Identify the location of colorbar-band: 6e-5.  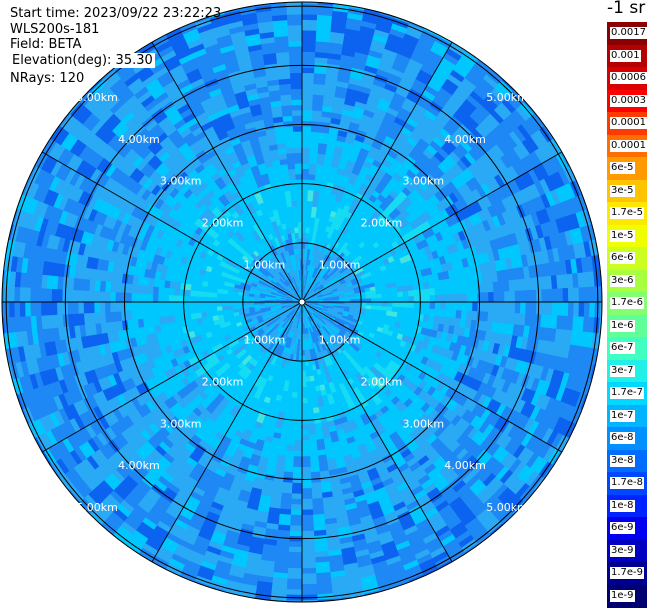
(627, 168).